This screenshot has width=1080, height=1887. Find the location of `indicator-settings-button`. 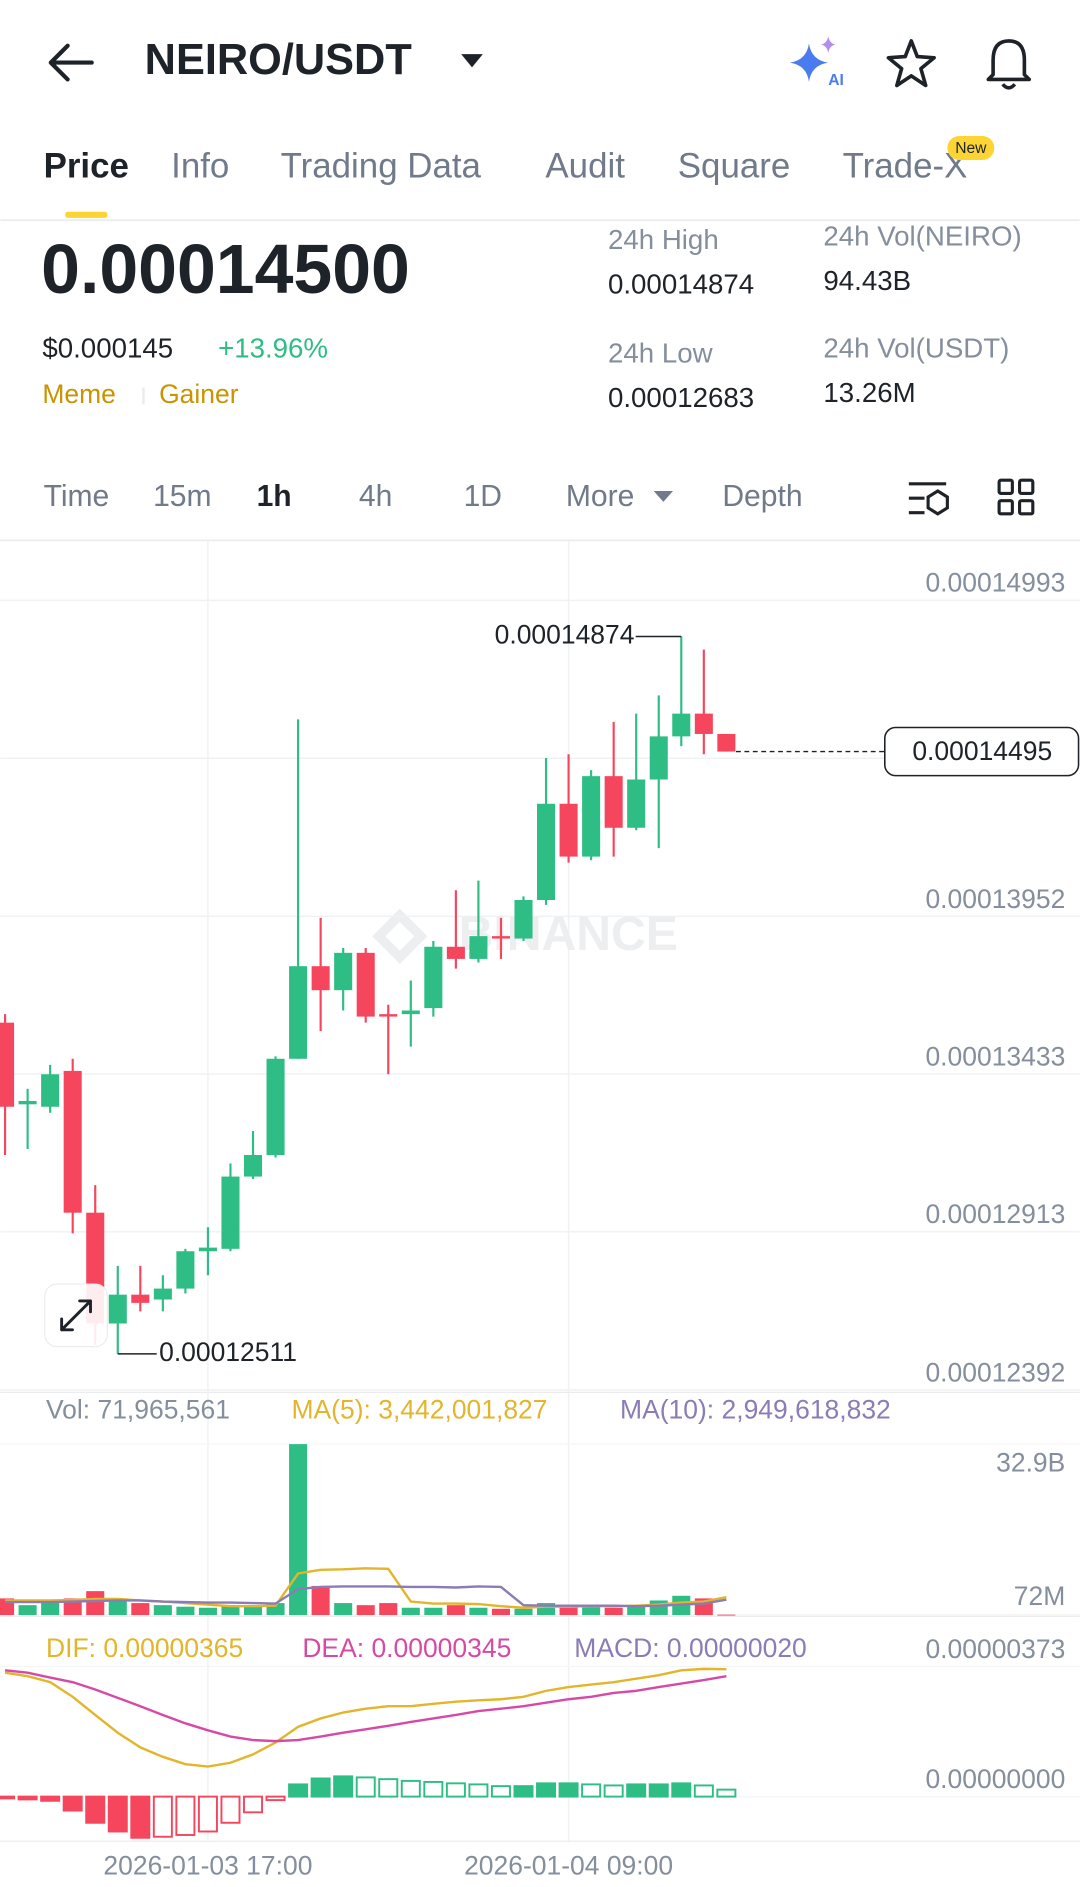

indicator-settings-button is located at coordinates (928, 499).